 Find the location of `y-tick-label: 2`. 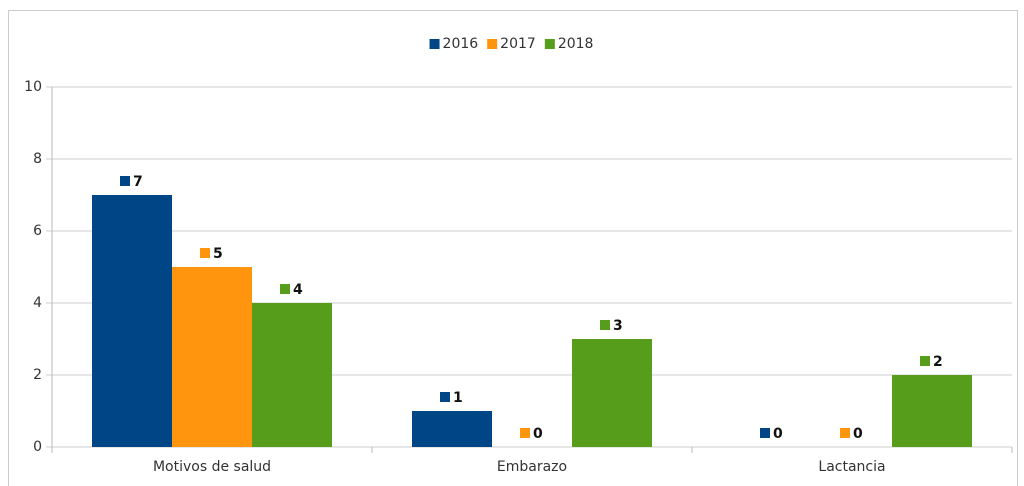

y-tick-label: 2 is located at coordinates (37, 375).